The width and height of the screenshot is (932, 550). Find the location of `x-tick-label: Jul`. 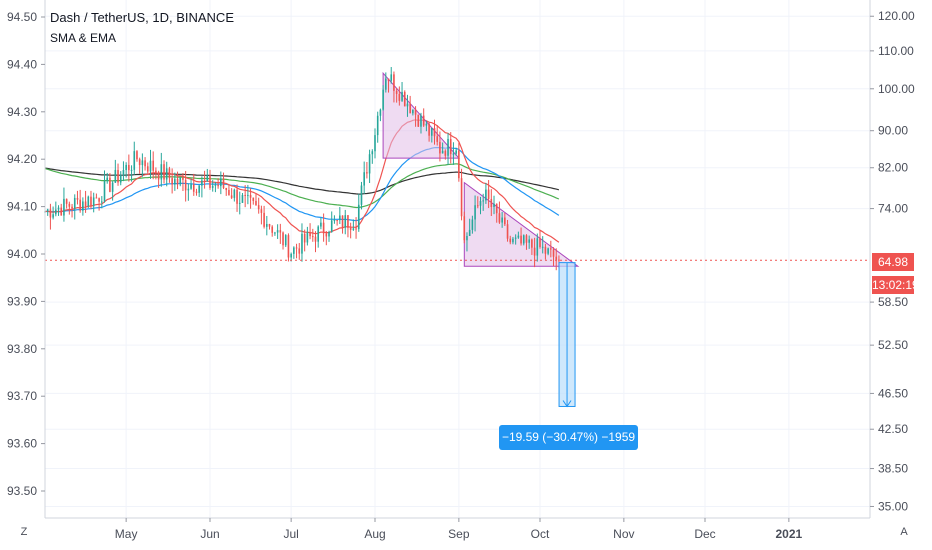

x-tick-label: Jul is located at coordinates (290, 534).